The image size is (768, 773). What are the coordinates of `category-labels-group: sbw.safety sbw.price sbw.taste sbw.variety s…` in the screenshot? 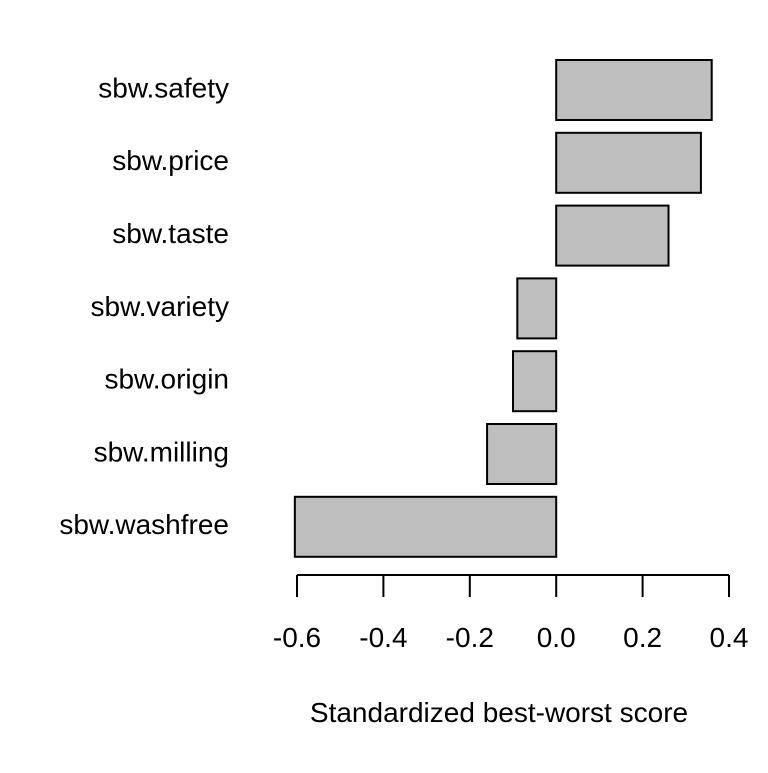 It's located at (144, 306).